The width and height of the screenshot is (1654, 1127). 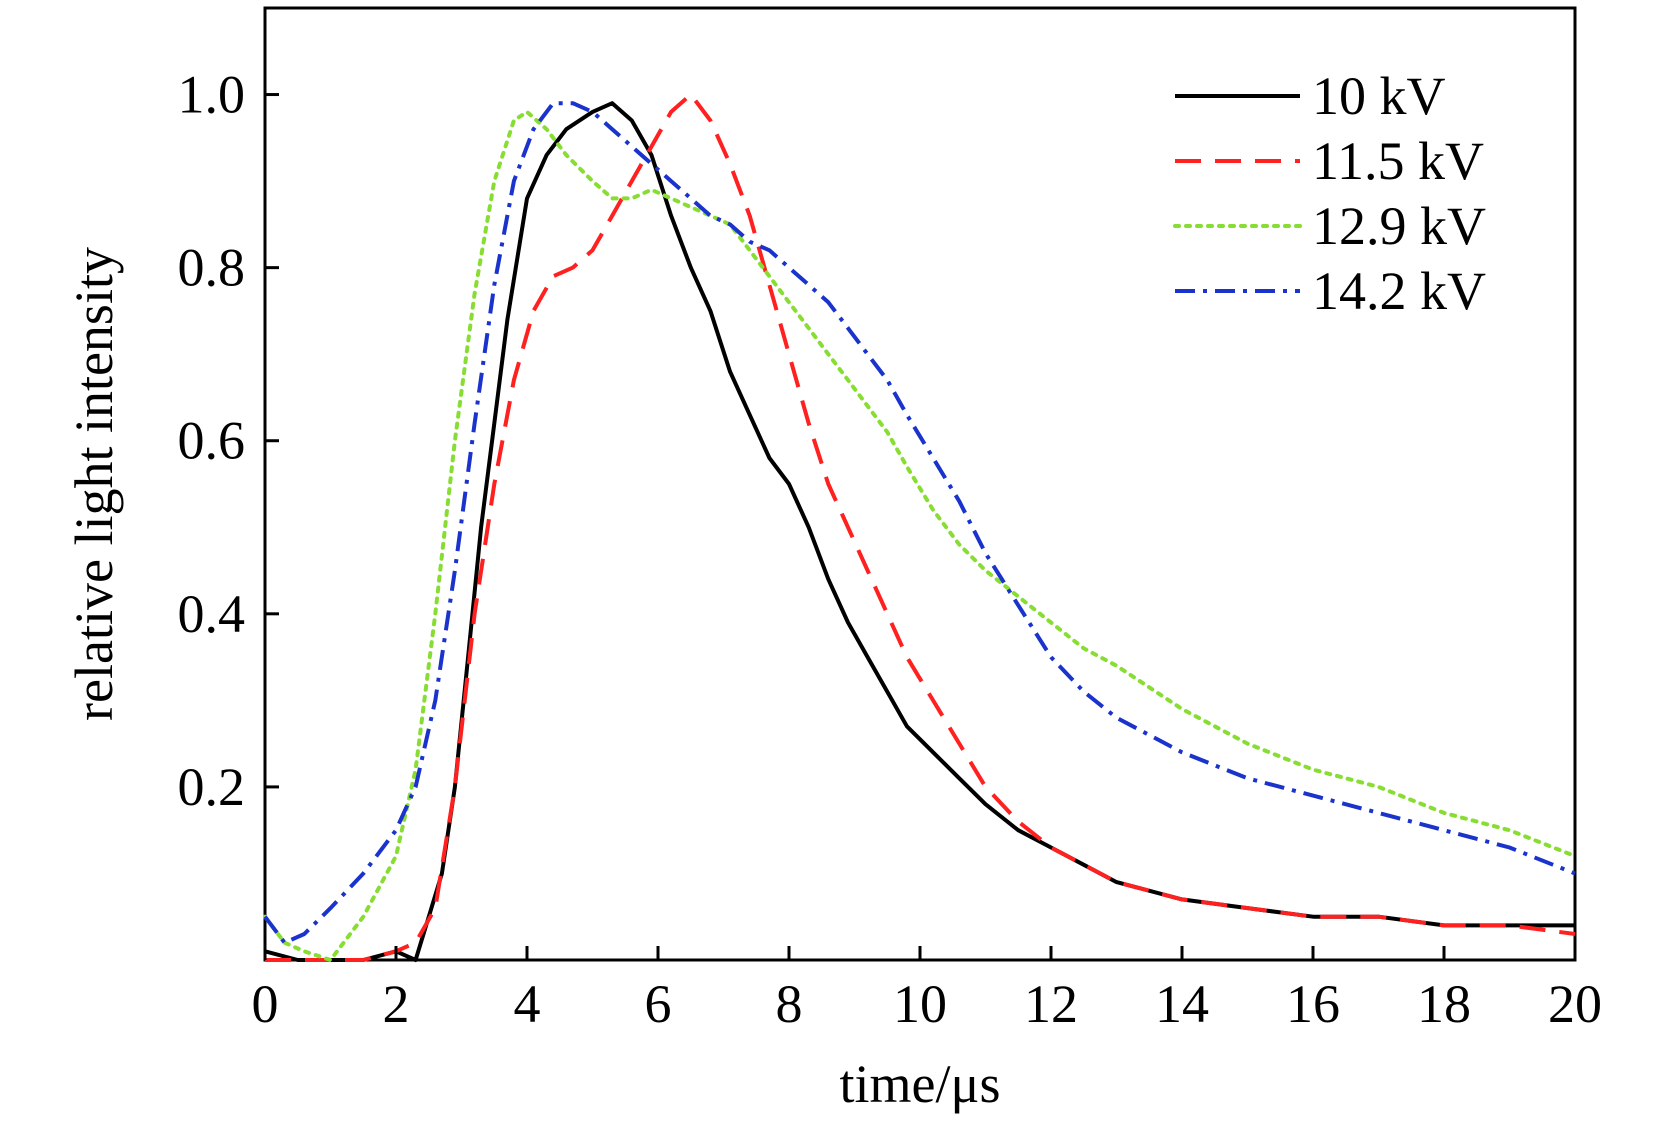 What do you see at coordinates (527, 1004) in the screenshot?
I see `x-tick-label: 4` at bounding box center [527, 1004].